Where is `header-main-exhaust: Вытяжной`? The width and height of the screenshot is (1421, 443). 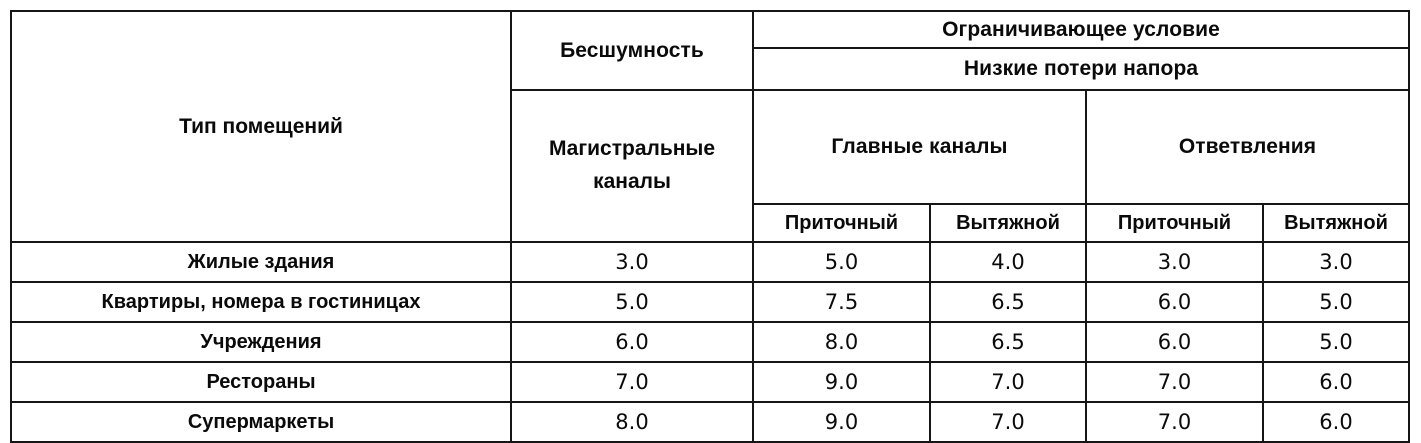
header-main-exhaust: Вытяжной is located at coordinates (1008, 223).